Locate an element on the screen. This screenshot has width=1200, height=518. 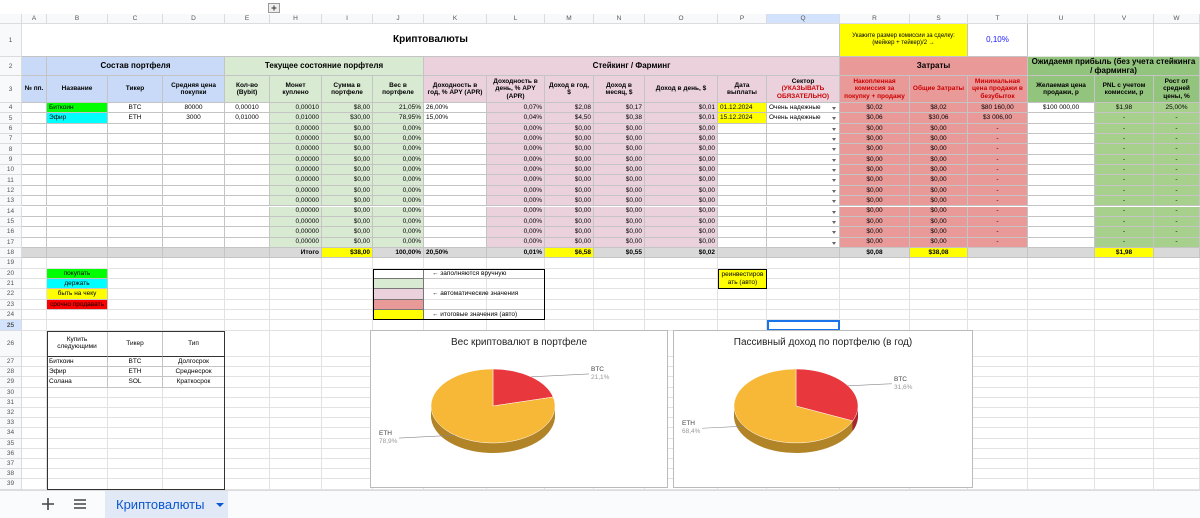
column-title: № пп. is located at coordinates (34, 89).